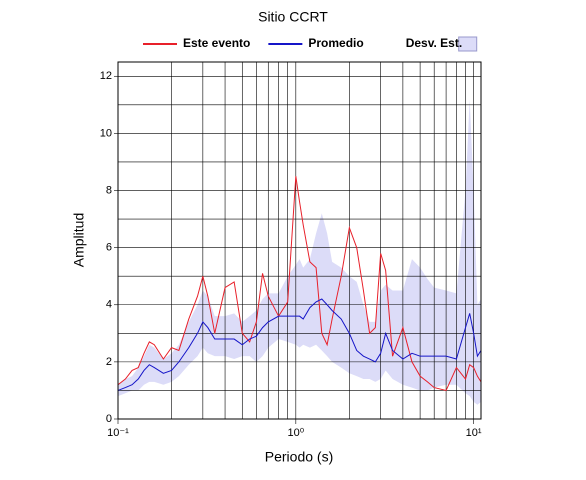 The width and height of the screenshot is (586, 480). Describe the element at coordinates (299, 457) in the screenshot. I see `x-axis-label: Periodo (s)` at that location.